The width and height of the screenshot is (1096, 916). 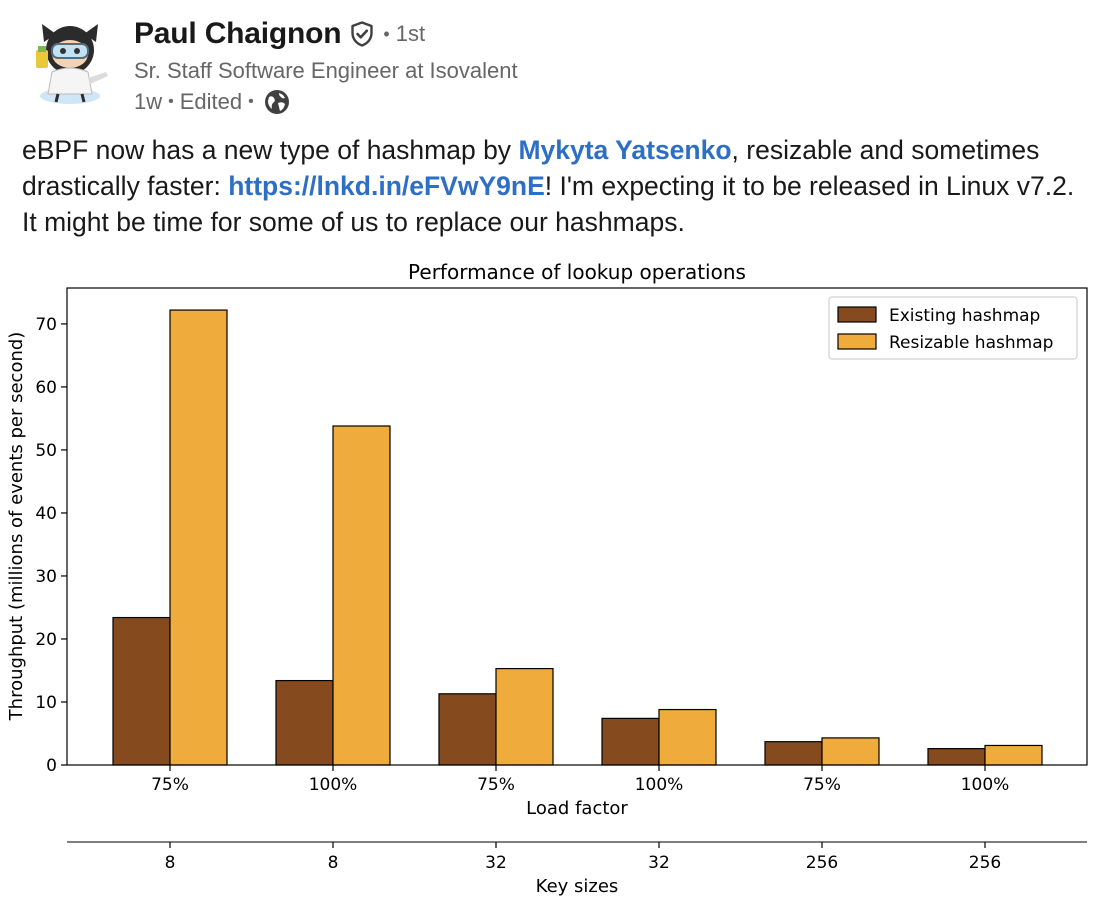 What do you see at coordinates (580, 780) in the screenshot?
I see `x-axis: 75% 100% 75% 100% 75% 100%` at bounding box center [580, 780].